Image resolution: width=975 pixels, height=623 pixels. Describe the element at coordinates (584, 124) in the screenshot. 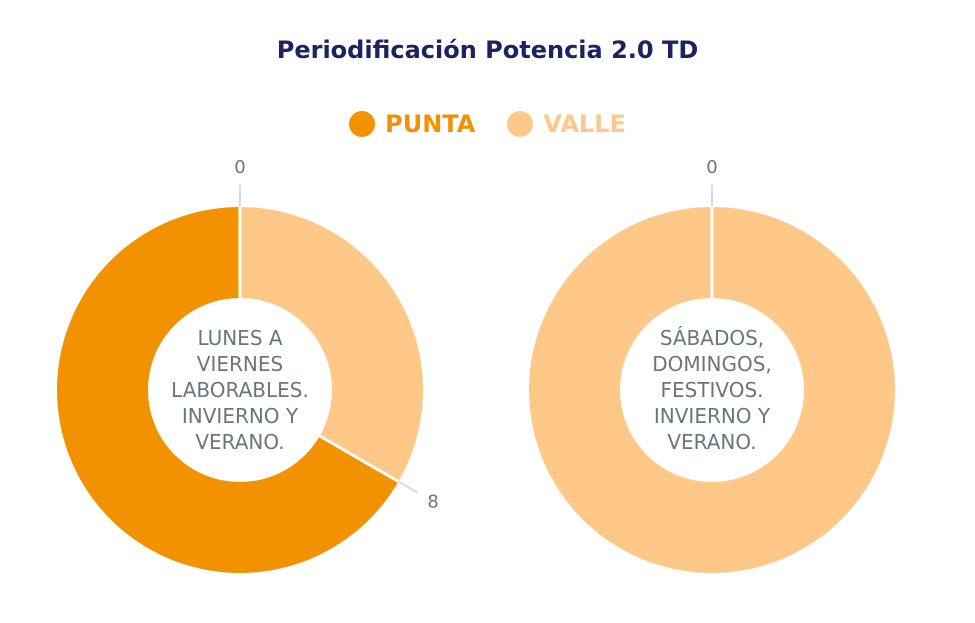

I see `legend-label-valle: VALLE` at that location.